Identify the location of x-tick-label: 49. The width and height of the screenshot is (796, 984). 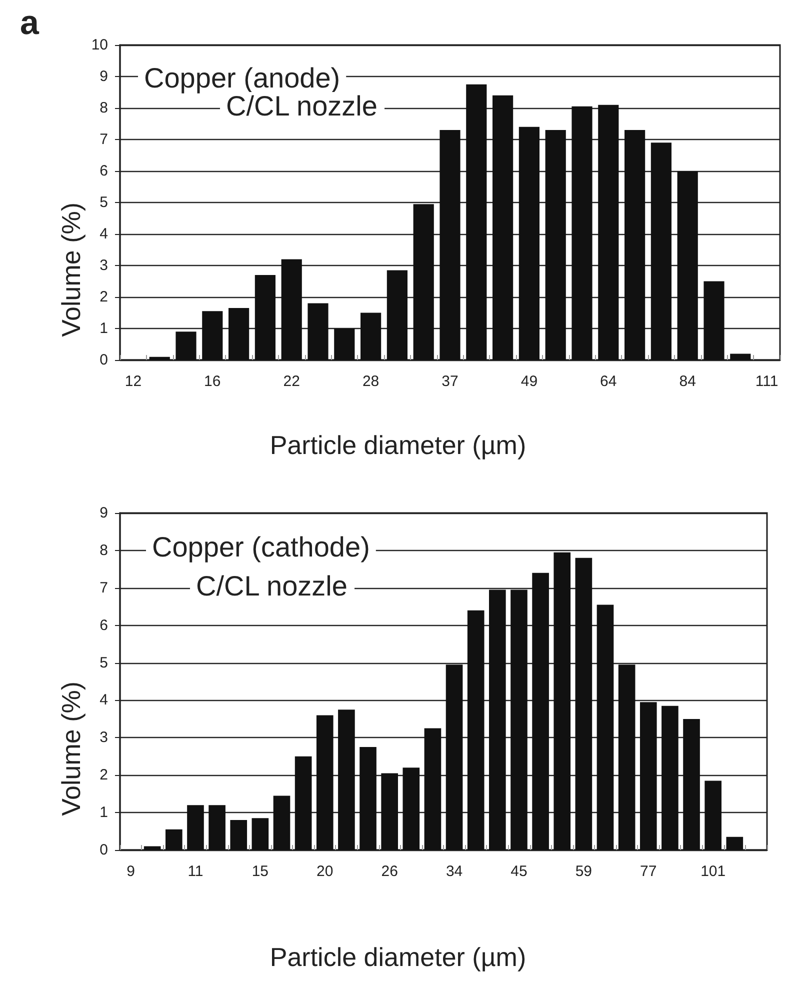
(529, 381).